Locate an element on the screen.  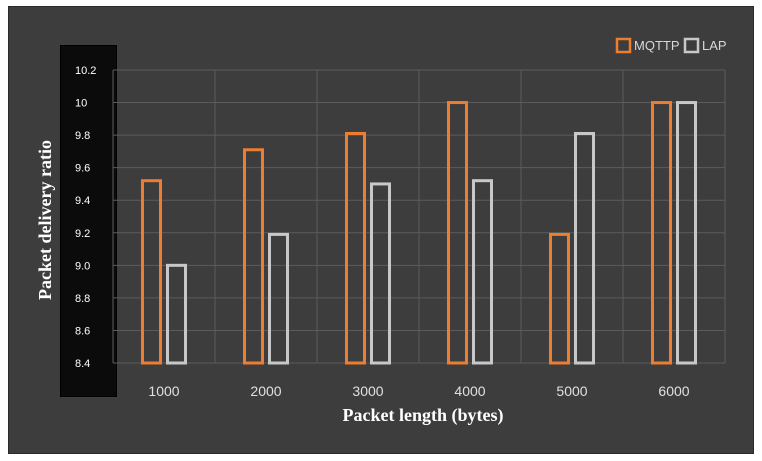
y-tick-label: 8.4 is located at coordinates (82, 364).